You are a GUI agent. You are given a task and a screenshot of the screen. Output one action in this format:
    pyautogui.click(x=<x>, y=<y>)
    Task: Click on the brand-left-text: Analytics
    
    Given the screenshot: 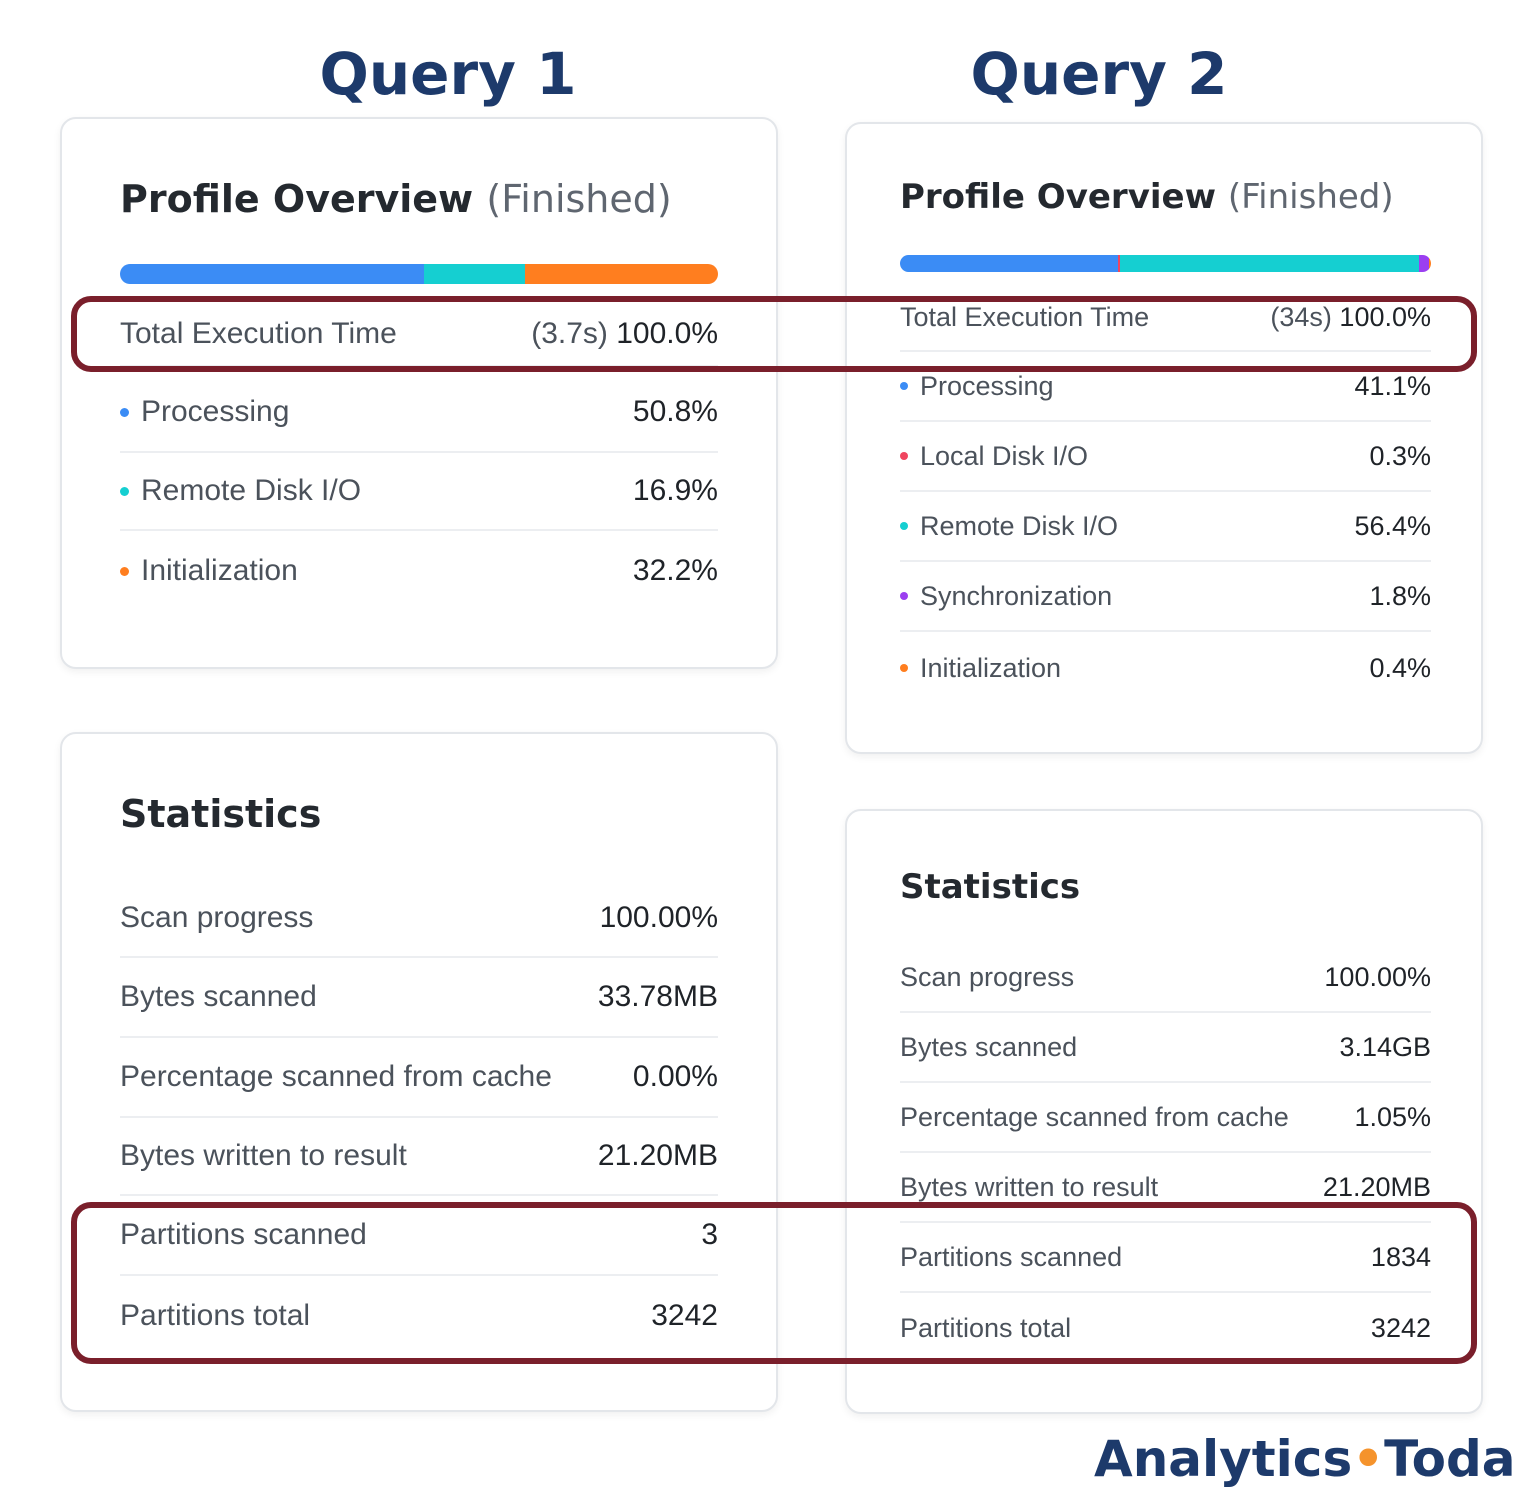 What is the action you would take?
    pyautogui.click(x=1223, y=1459)
    